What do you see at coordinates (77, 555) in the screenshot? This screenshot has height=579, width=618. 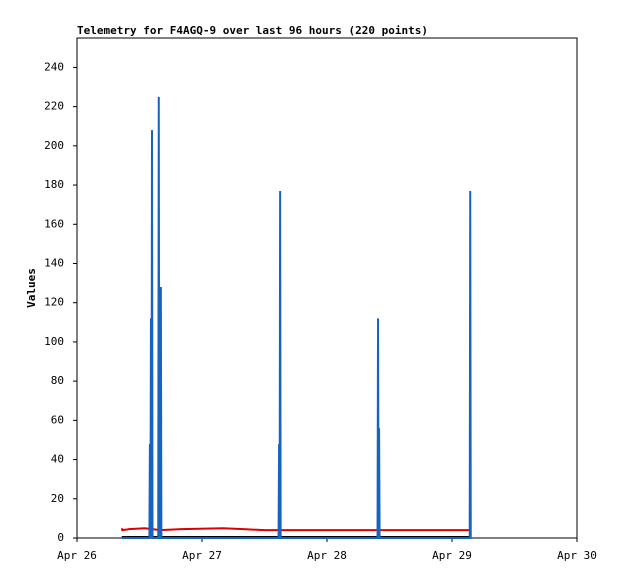 I see `x-tick-label: Apr 26` at bounding box center [77, 555].